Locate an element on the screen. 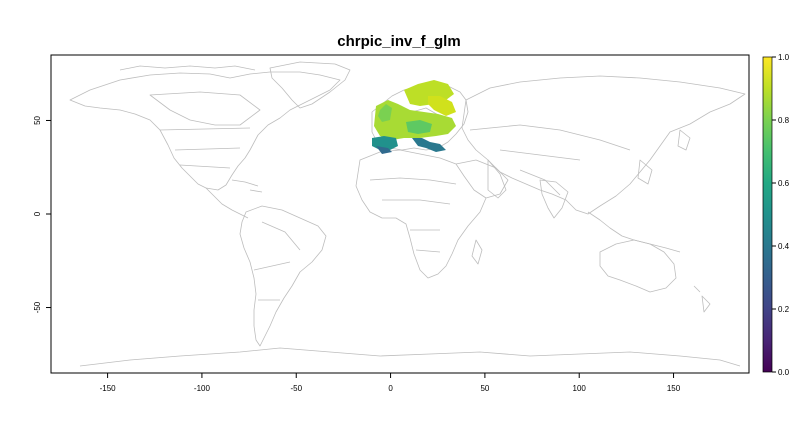 Image resolution: width=800 pixels, height=430 pixels. africa-outline is located at coordinates (421, 214).